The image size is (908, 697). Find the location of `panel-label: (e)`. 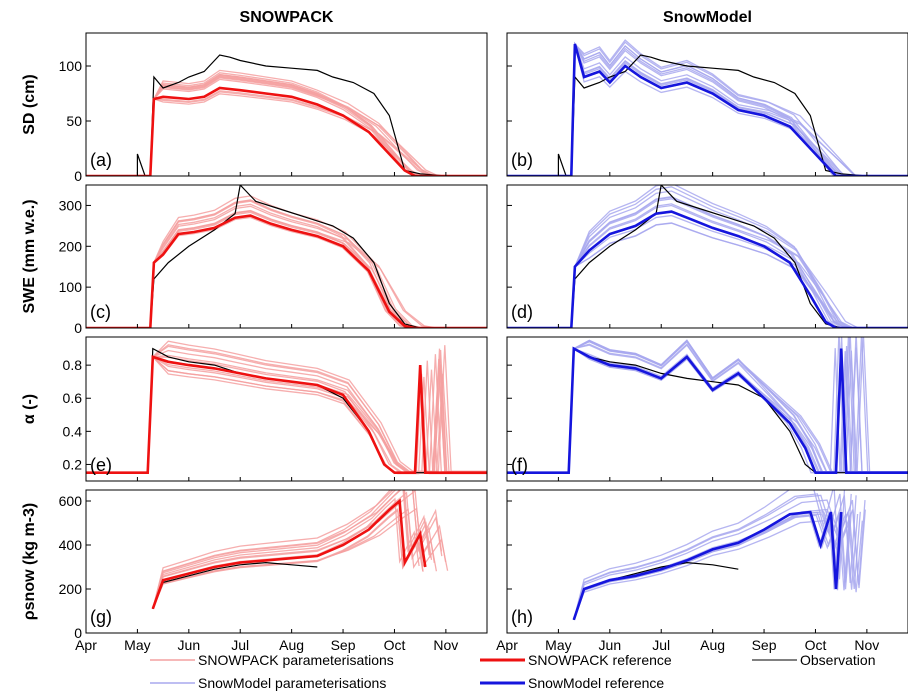

panel-label: (e) is located at coordinates (101, 465).